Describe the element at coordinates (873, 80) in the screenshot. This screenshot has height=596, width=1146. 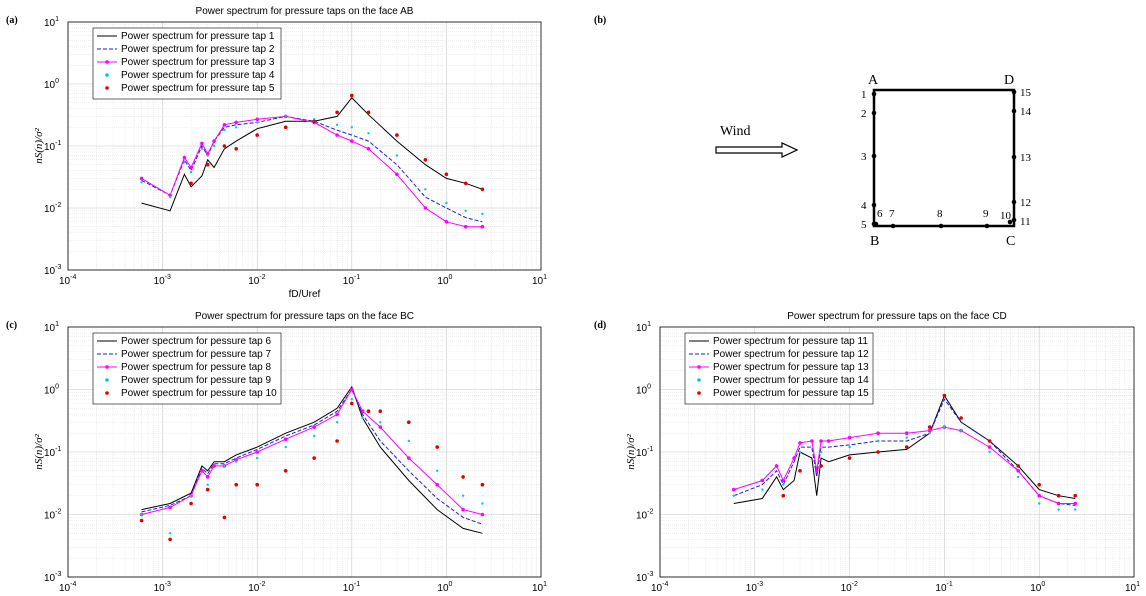
I see `corner-label-a: A` at that location.